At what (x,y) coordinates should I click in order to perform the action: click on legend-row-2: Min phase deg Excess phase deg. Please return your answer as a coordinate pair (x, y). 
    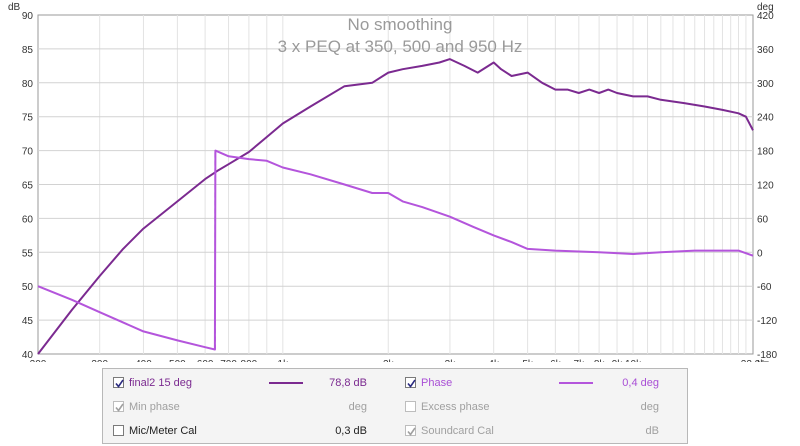
    Looking at the image, I should click on (395, 407).